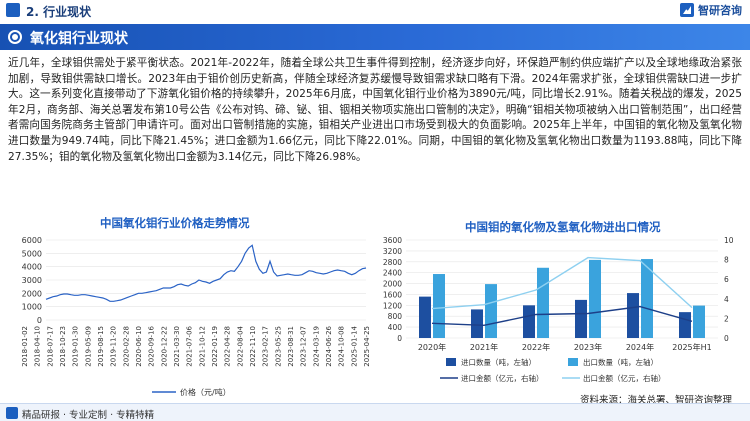  I want to click on x-tick-label: 2025-04-25, so click(367, 346).